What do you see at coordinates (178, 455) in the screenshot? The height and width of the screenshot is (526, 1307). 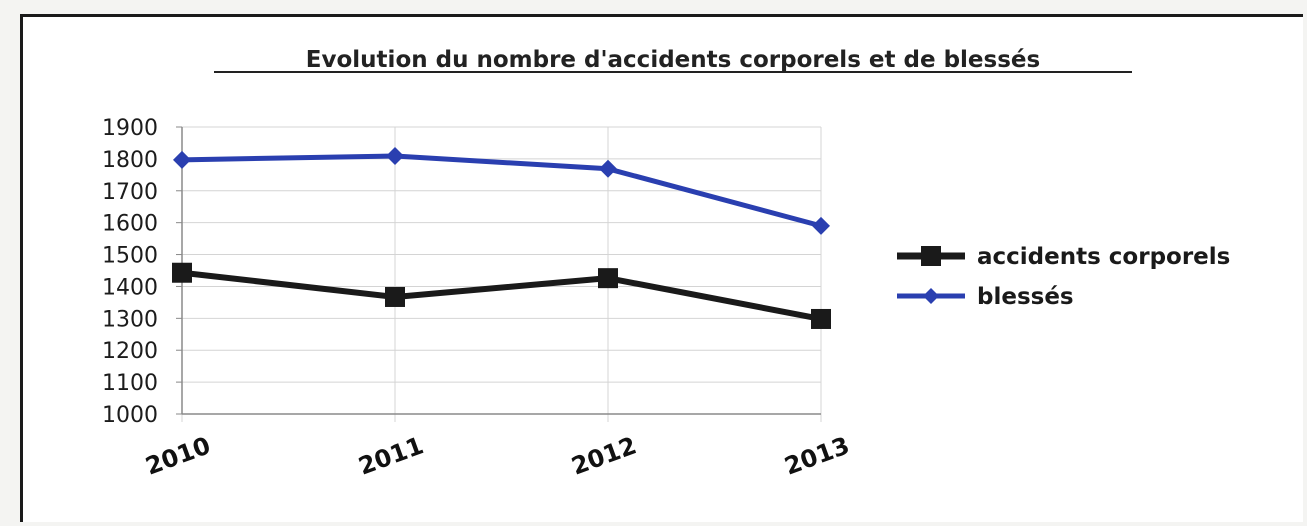 I see `x-tick-label-2010: 2010` at bounding box center [178, 455].